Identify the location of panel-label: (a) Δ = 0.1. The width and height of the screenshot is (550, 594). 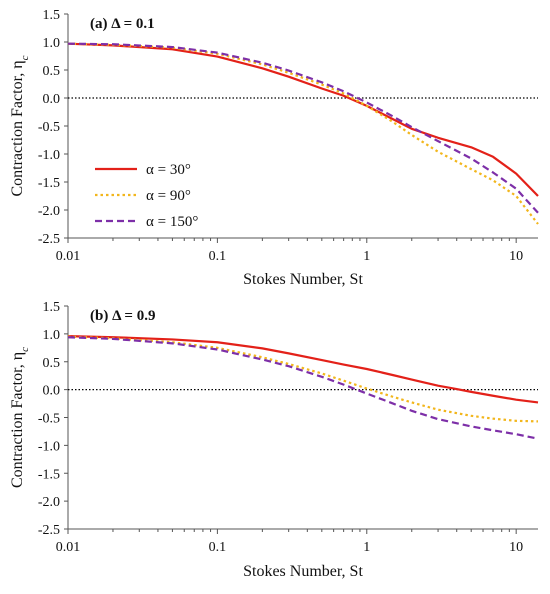
(122, 24).